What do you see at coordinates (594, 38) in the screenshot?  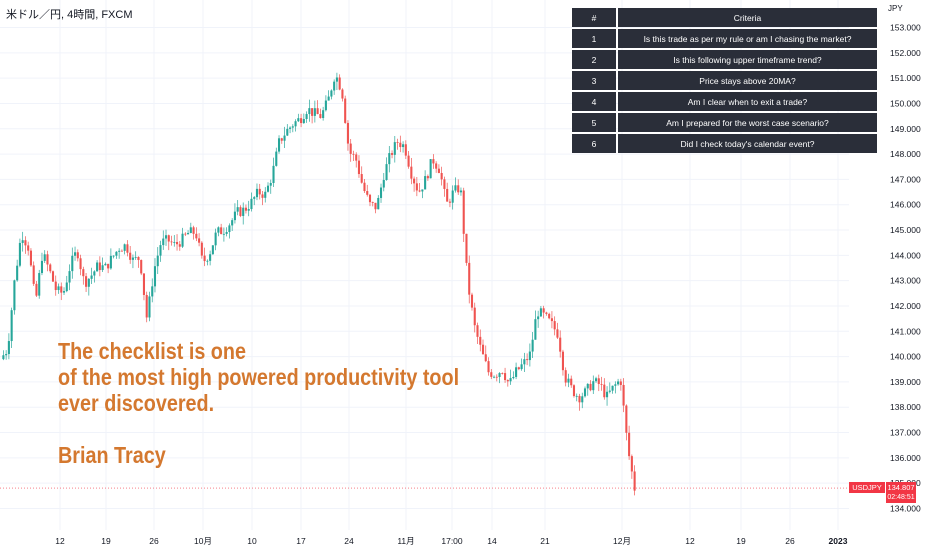 I see `checklist-row-num: 1` at bounding box center [594, 38].